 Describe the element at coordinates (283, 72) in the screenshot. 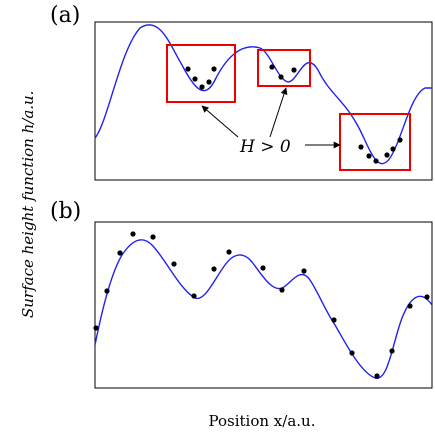

I see `box-2-dots` at that location.